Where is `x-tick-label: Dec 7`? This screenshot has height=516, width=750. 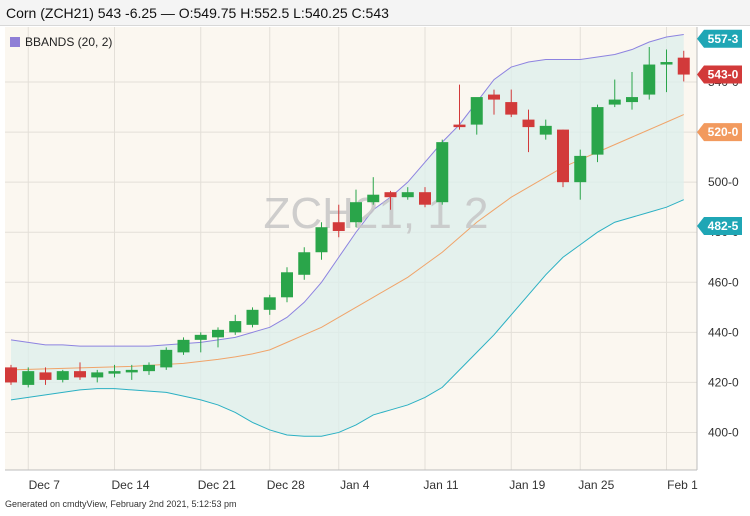
x-tick-label: Dec 7 is located at coordinates (45, 485).